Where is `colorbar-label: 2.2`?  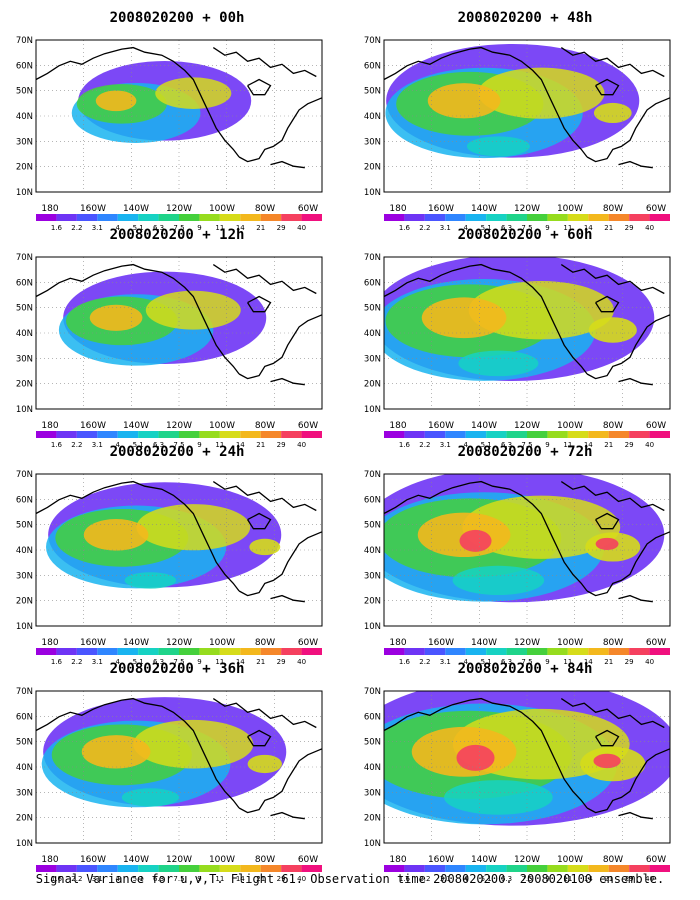
colorbar-label: 2.2 is located at coordinates (76, 879).